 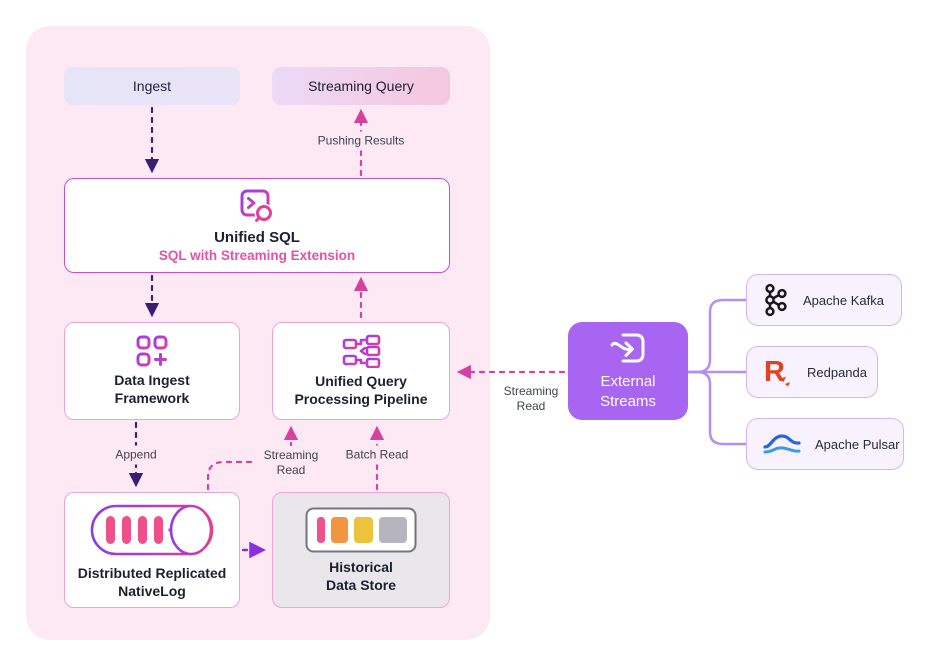 What do you see at coordinates (361, 141) in the screenshot?
I see `edge-label-pushing-results: Pushing Results` at bounding box center [361, 141].